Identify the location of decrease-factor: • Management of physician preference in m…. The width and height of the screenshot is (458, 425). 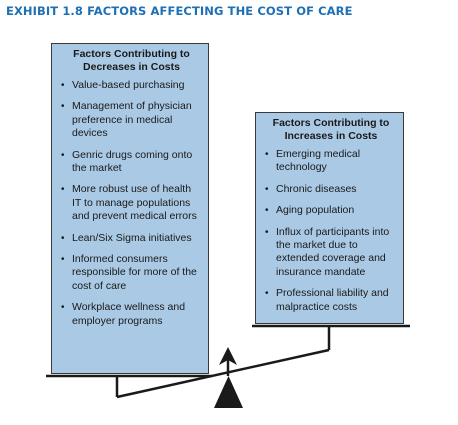
(131, 120).